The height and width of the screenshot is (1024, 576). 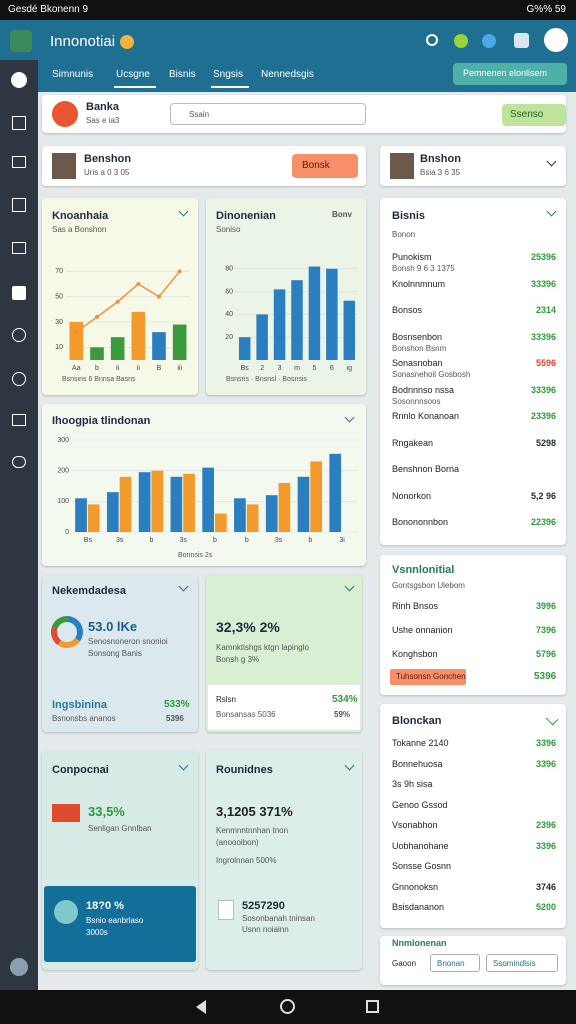 I want to click on kpi-line: Sonsong Banis, so click(x=115, y=653).